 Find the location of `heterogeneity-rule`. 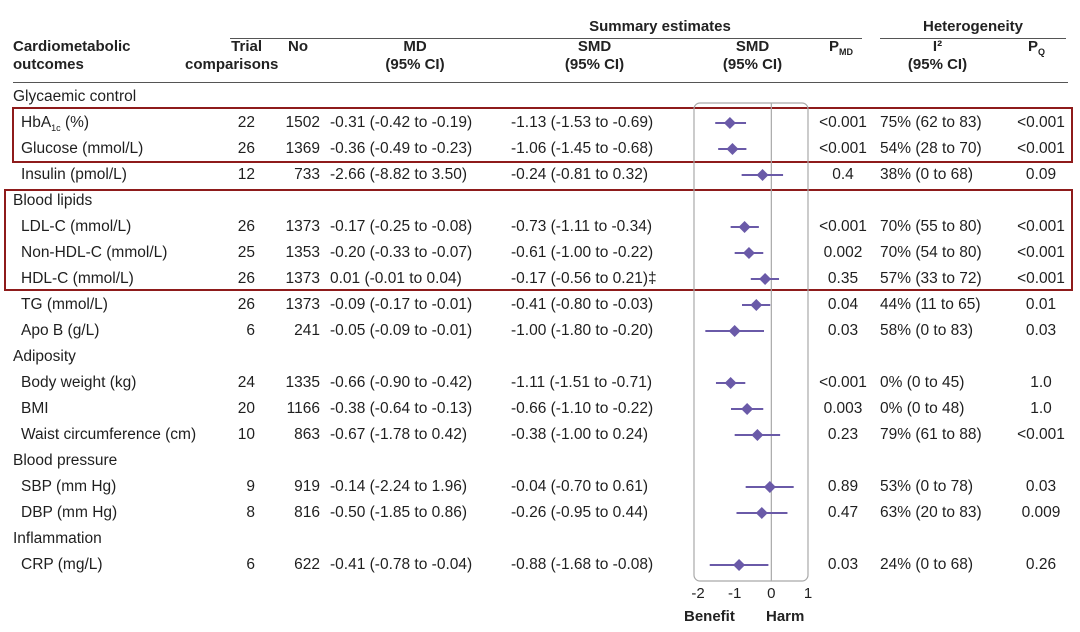

heterogeneity-rule is located at coordinates (973, 38).